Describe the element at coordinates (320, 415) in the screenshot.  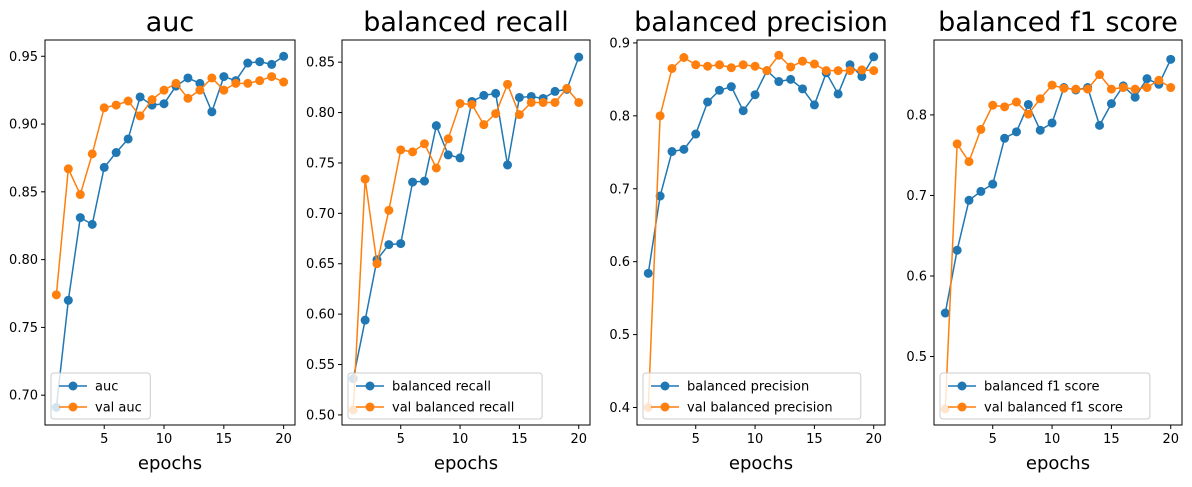
I see `y-tick-label: 0.50` at that location.